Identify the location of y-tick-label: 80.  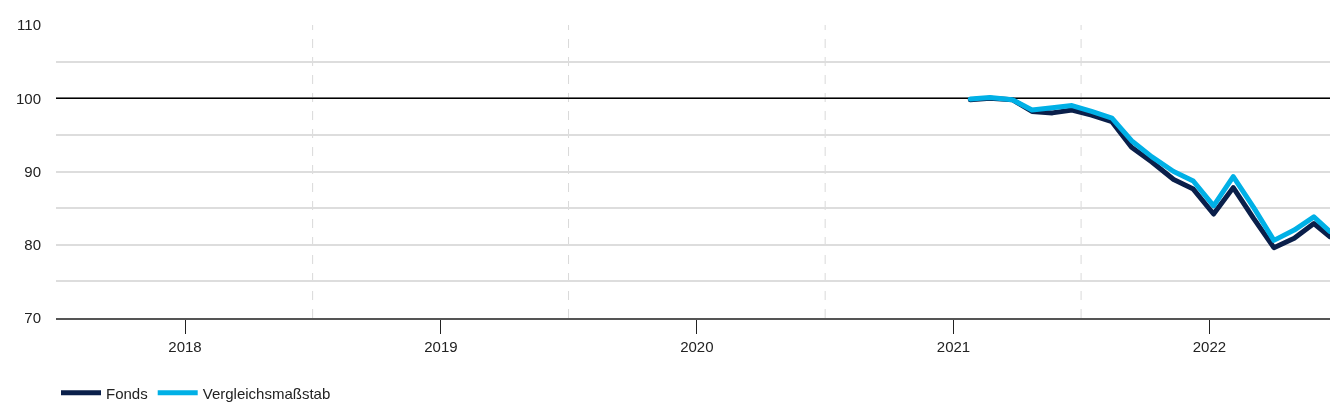
(32, 244).